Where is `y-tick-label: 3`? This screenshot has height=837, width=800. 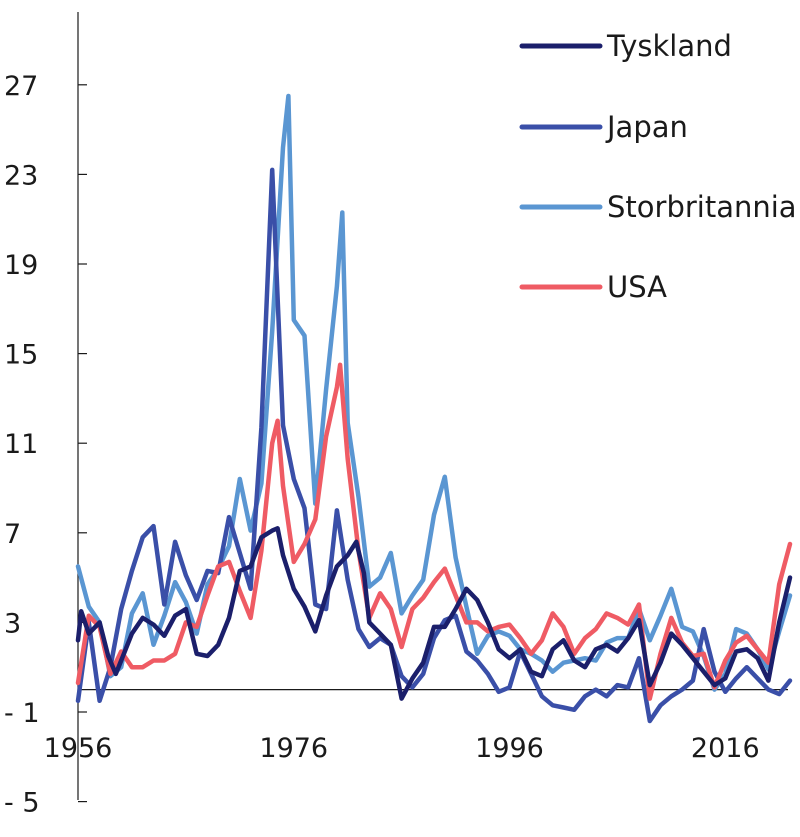 y-tick-label: 3 is located at coordinates (12, 623).